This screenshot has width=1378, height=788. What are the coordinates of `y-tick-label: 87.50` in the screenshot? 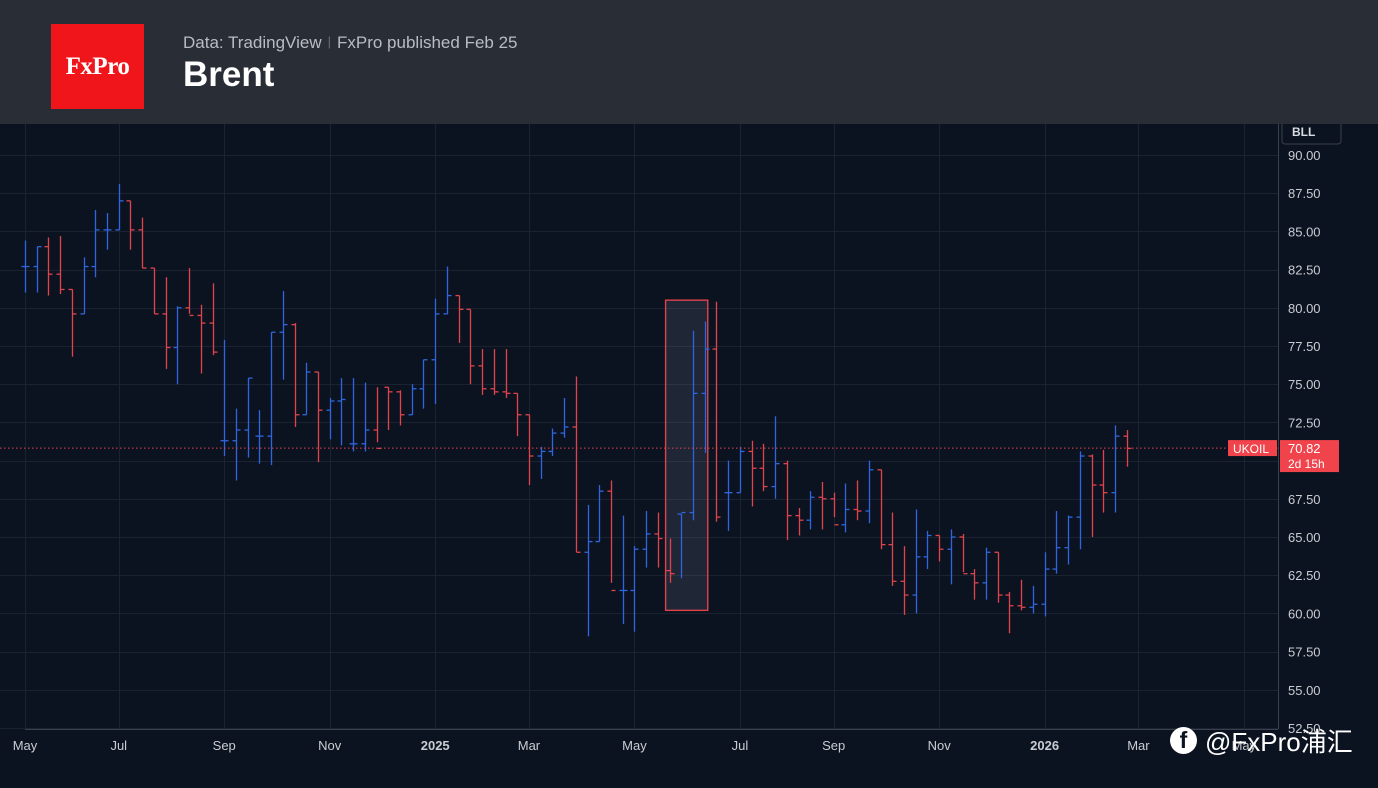 It's located at (1304, 193).